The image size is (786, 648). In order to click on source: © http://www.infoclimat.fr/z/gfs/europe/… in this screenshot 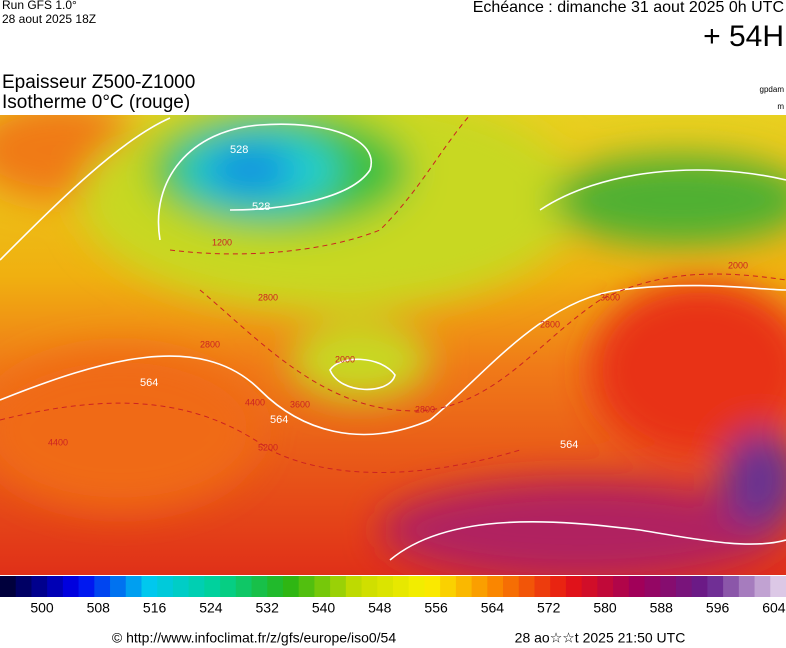, I will do `click(254, 638)`.